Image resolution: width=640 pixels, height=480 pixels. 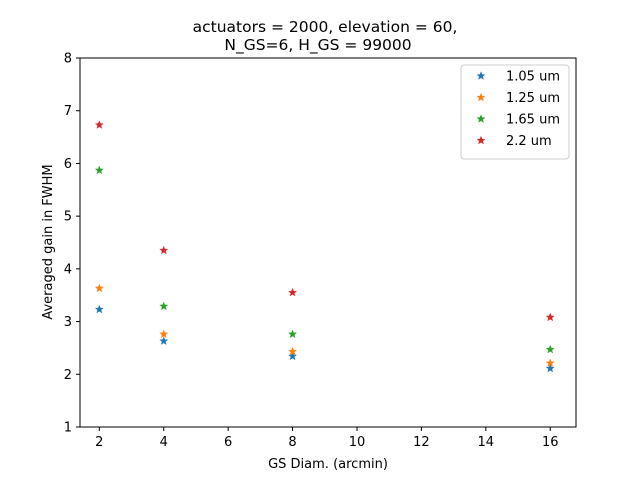 I want to click on x-tick-label: 12, so click(x=421, y=442).